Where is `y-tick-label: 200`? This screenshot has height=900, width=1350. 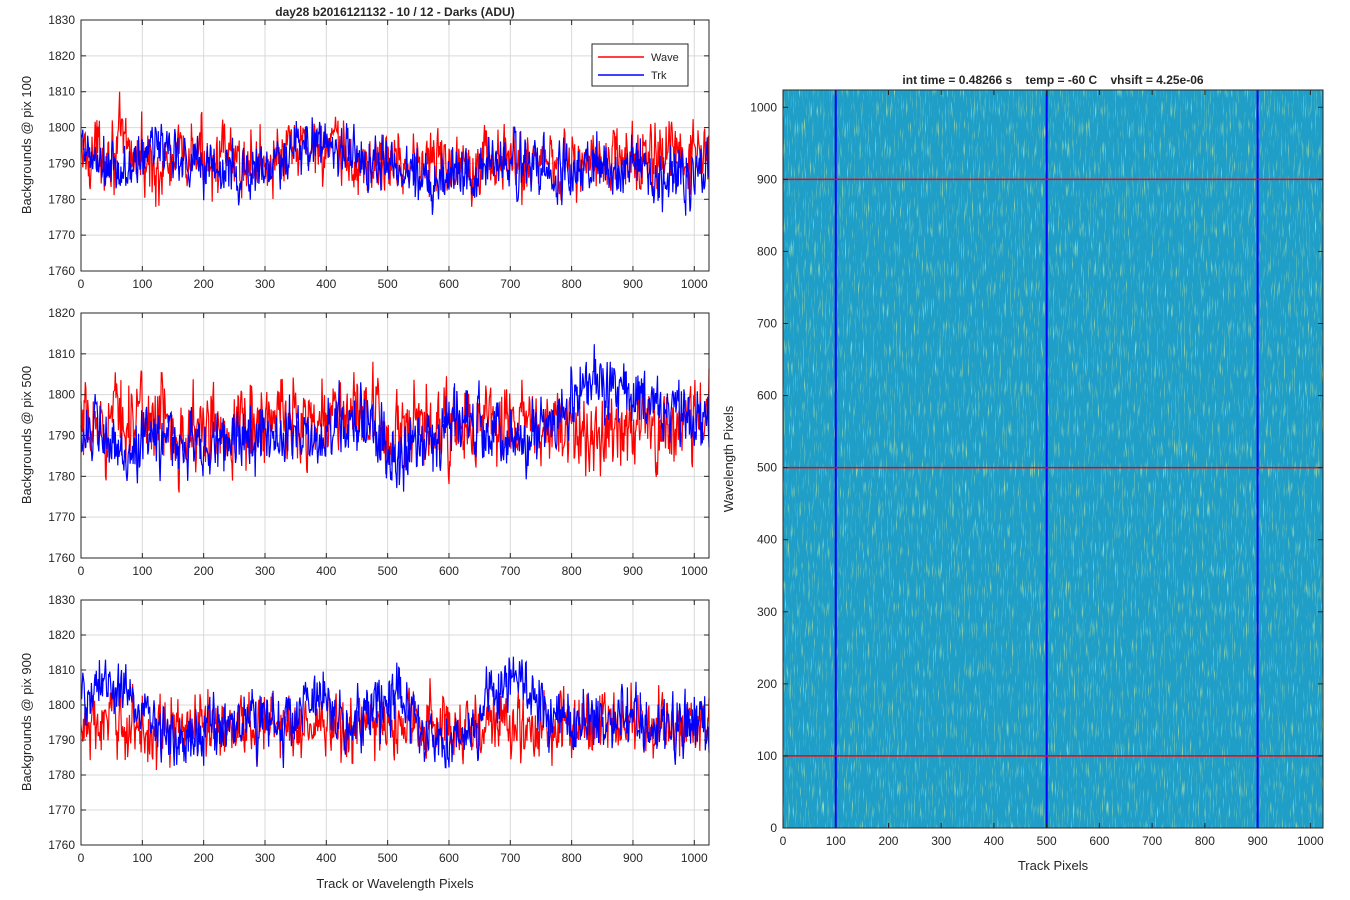
y-tick-label: 200 is located at coordinates (767, 684).